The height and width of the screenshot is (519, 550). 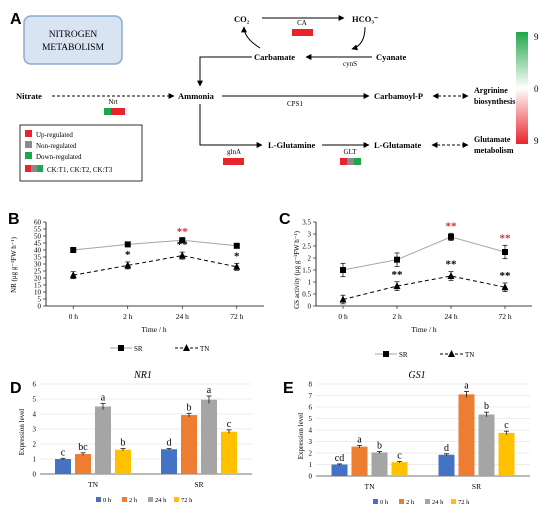 I want to click on chart-d-bar-TN-0h, so click(x=63, y=466).